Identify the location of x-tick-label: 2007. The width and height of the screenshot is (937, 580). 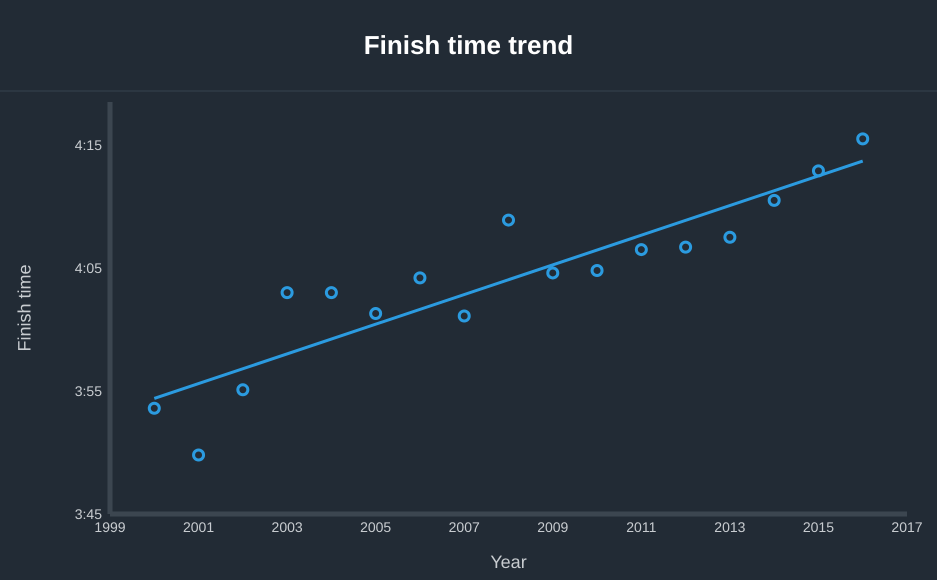
(464, 526).